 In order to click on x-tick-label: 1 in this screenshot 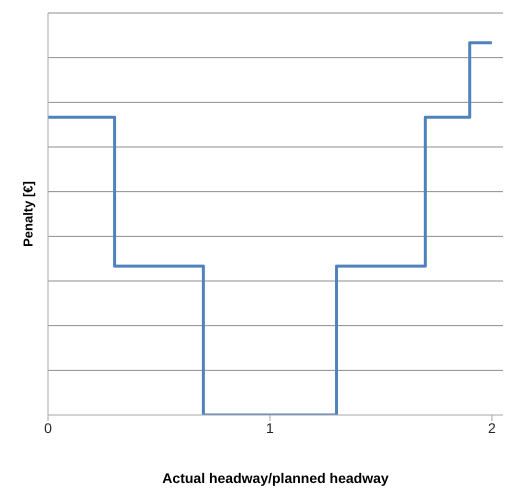, I will do `click(270, 428)`.